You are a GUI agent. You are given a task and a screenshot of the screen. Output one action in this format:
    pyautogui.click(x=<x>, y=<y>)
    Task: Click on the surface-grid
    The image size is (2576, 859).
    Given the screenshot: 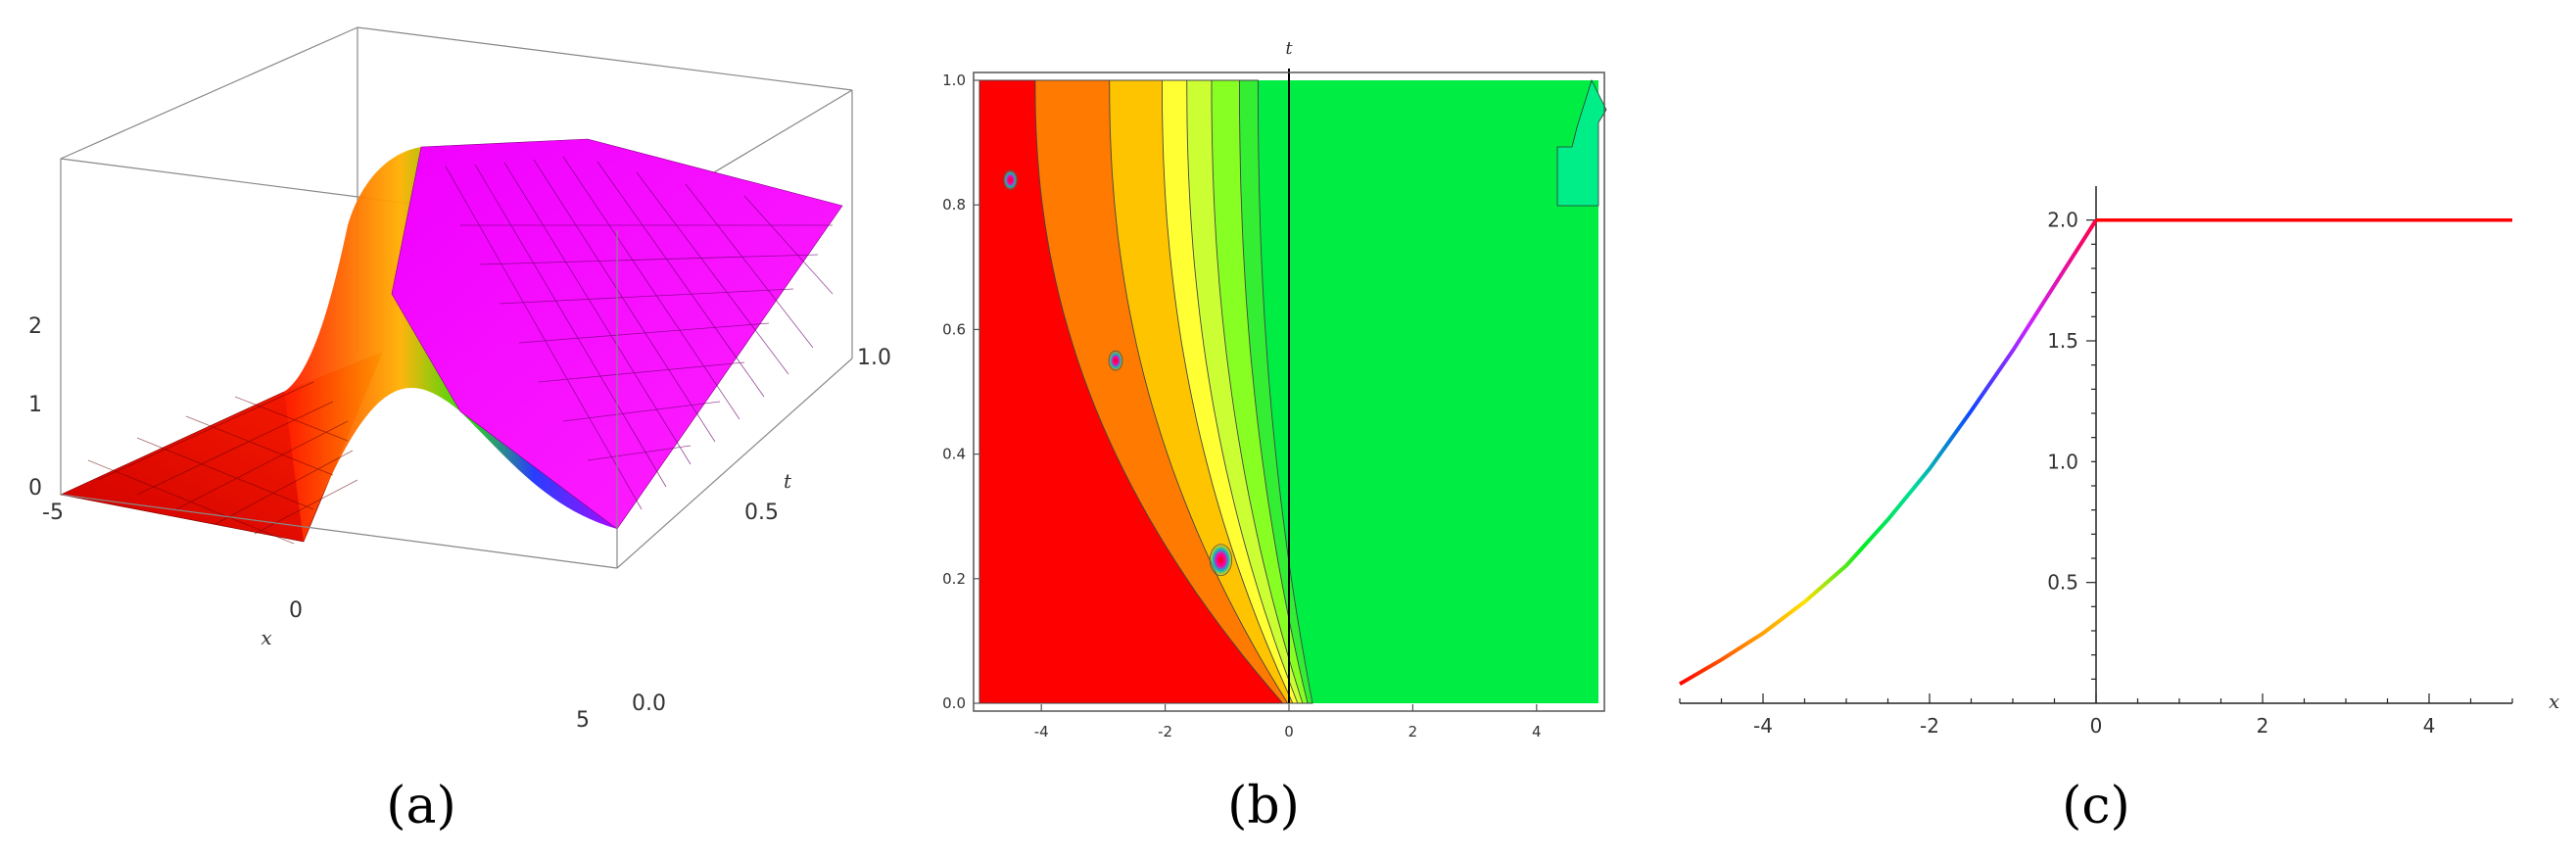 What is the action you would take?
    pyautogui.click(x=639, y=333)
    